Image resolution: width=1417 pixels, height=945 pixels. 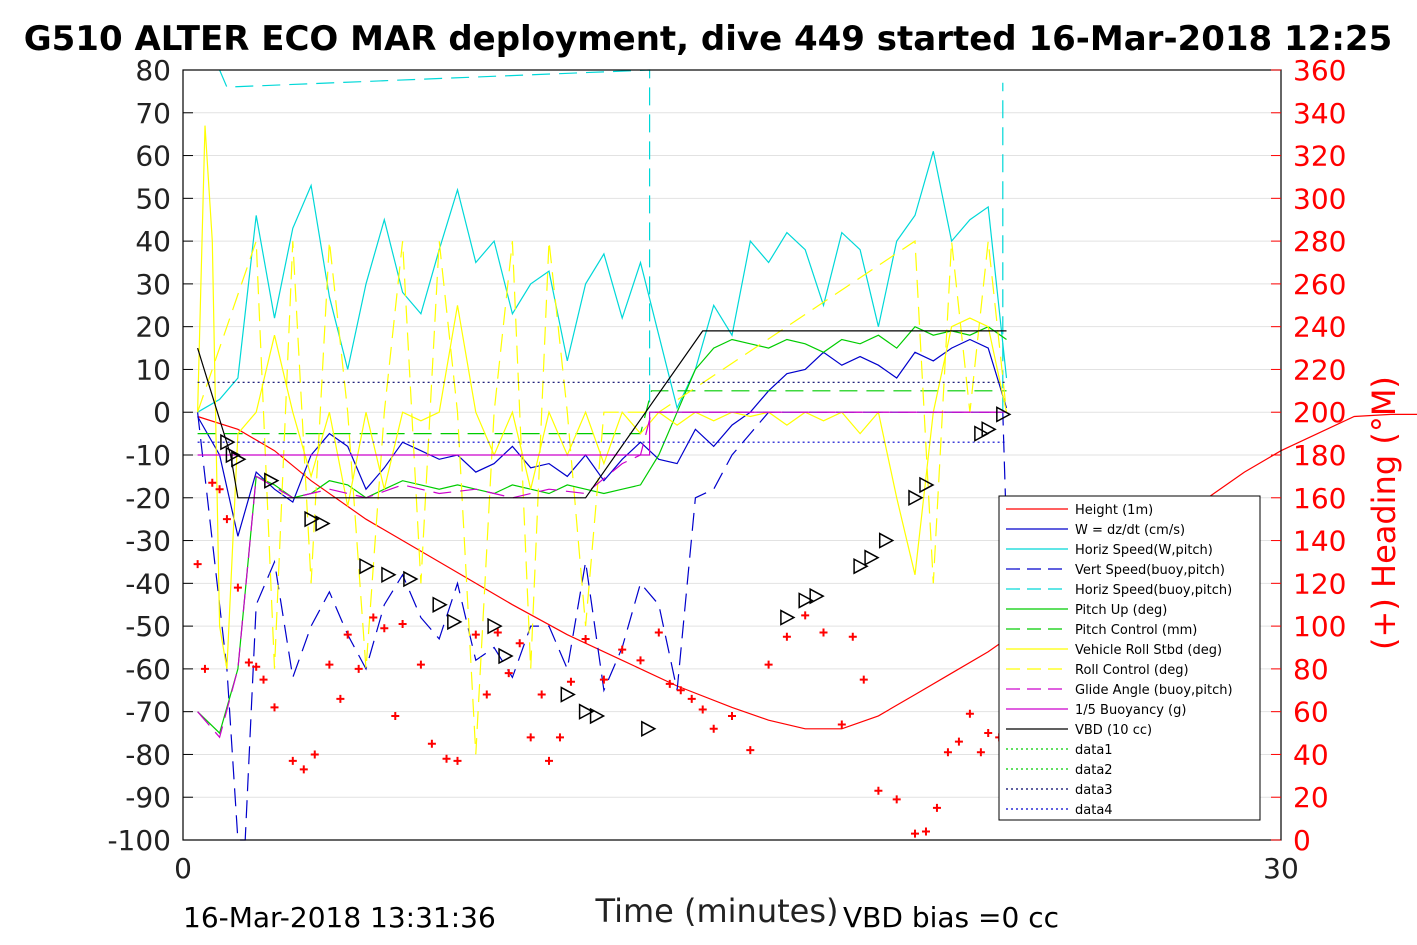 What do you see at coordinates (1113, 730) in the screenshot?
I see `legend-label: VBD (10 cc)` at bounding box center [1113, 730].